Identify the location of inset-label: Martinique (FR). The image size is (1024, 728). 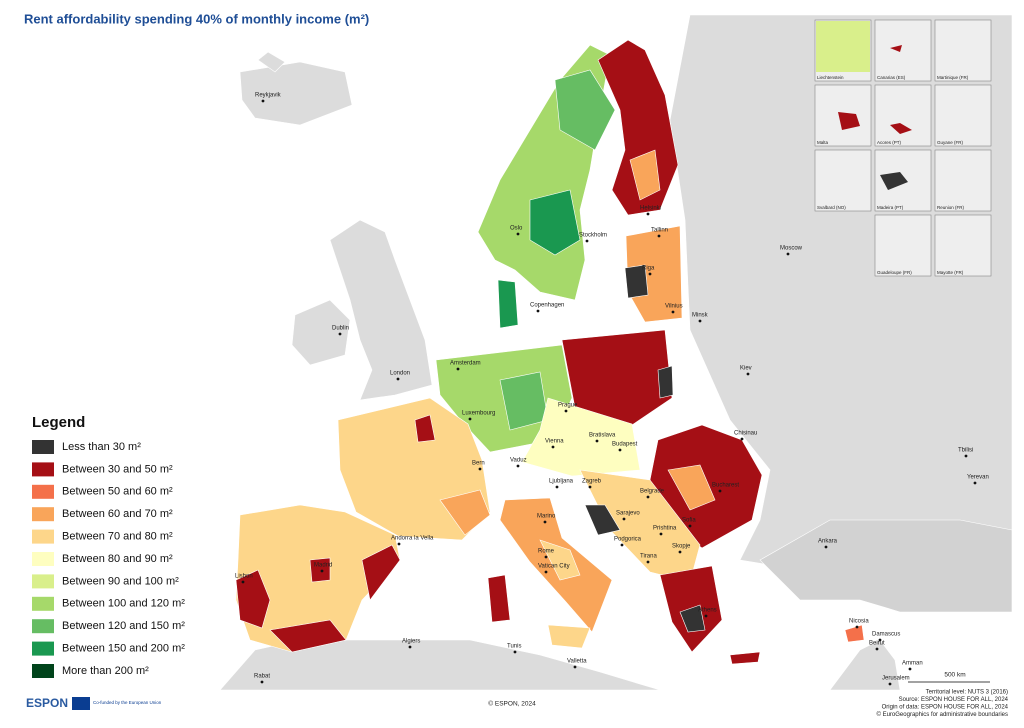
(953, 77).